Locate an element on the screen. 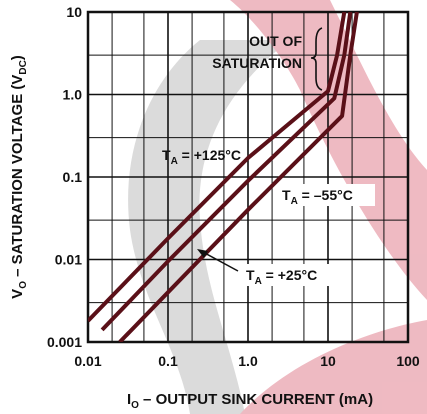  t125-post: = +125°C is located at coordinates (209, 155).